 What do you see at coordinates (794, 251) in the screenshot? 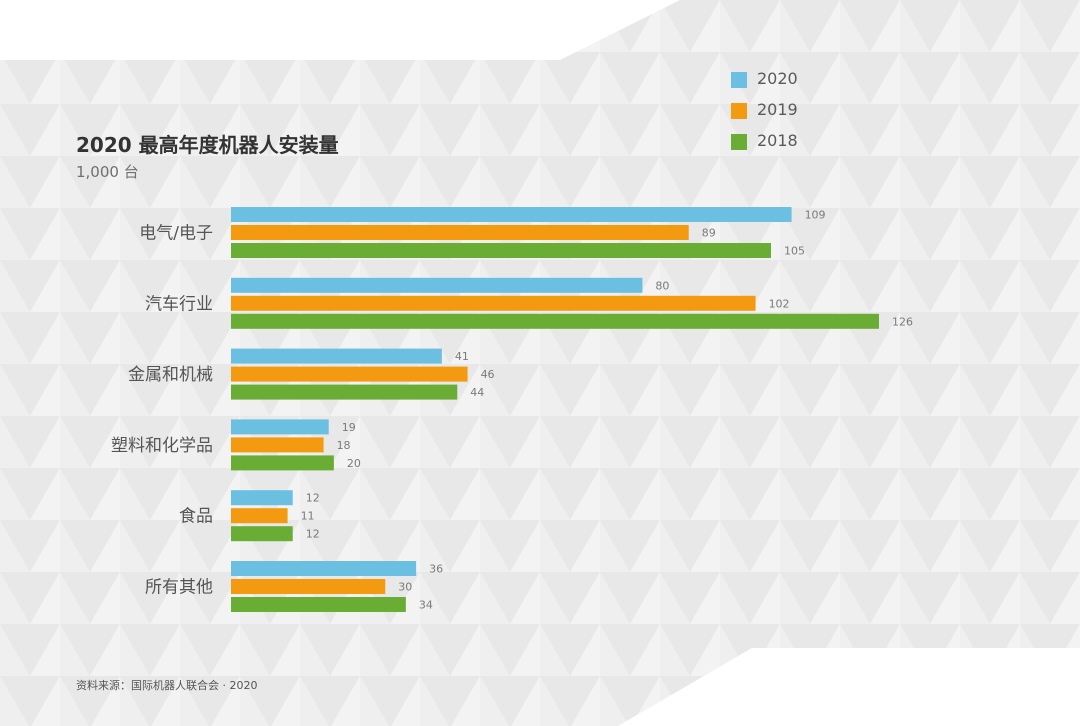
I see `bar-value-label: 105` at bounding box center [794, 251].